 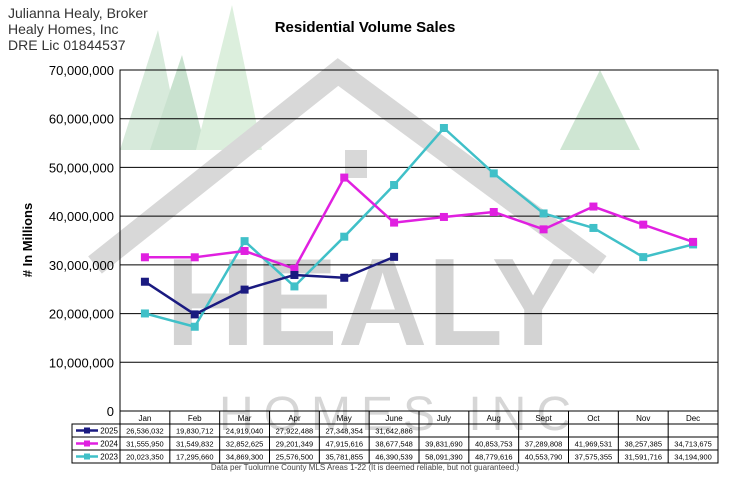 What do you see at coordinates (245, 431) in the screenshot?
I see `data-label: 24,919,040` at bounding box center [245, 431].